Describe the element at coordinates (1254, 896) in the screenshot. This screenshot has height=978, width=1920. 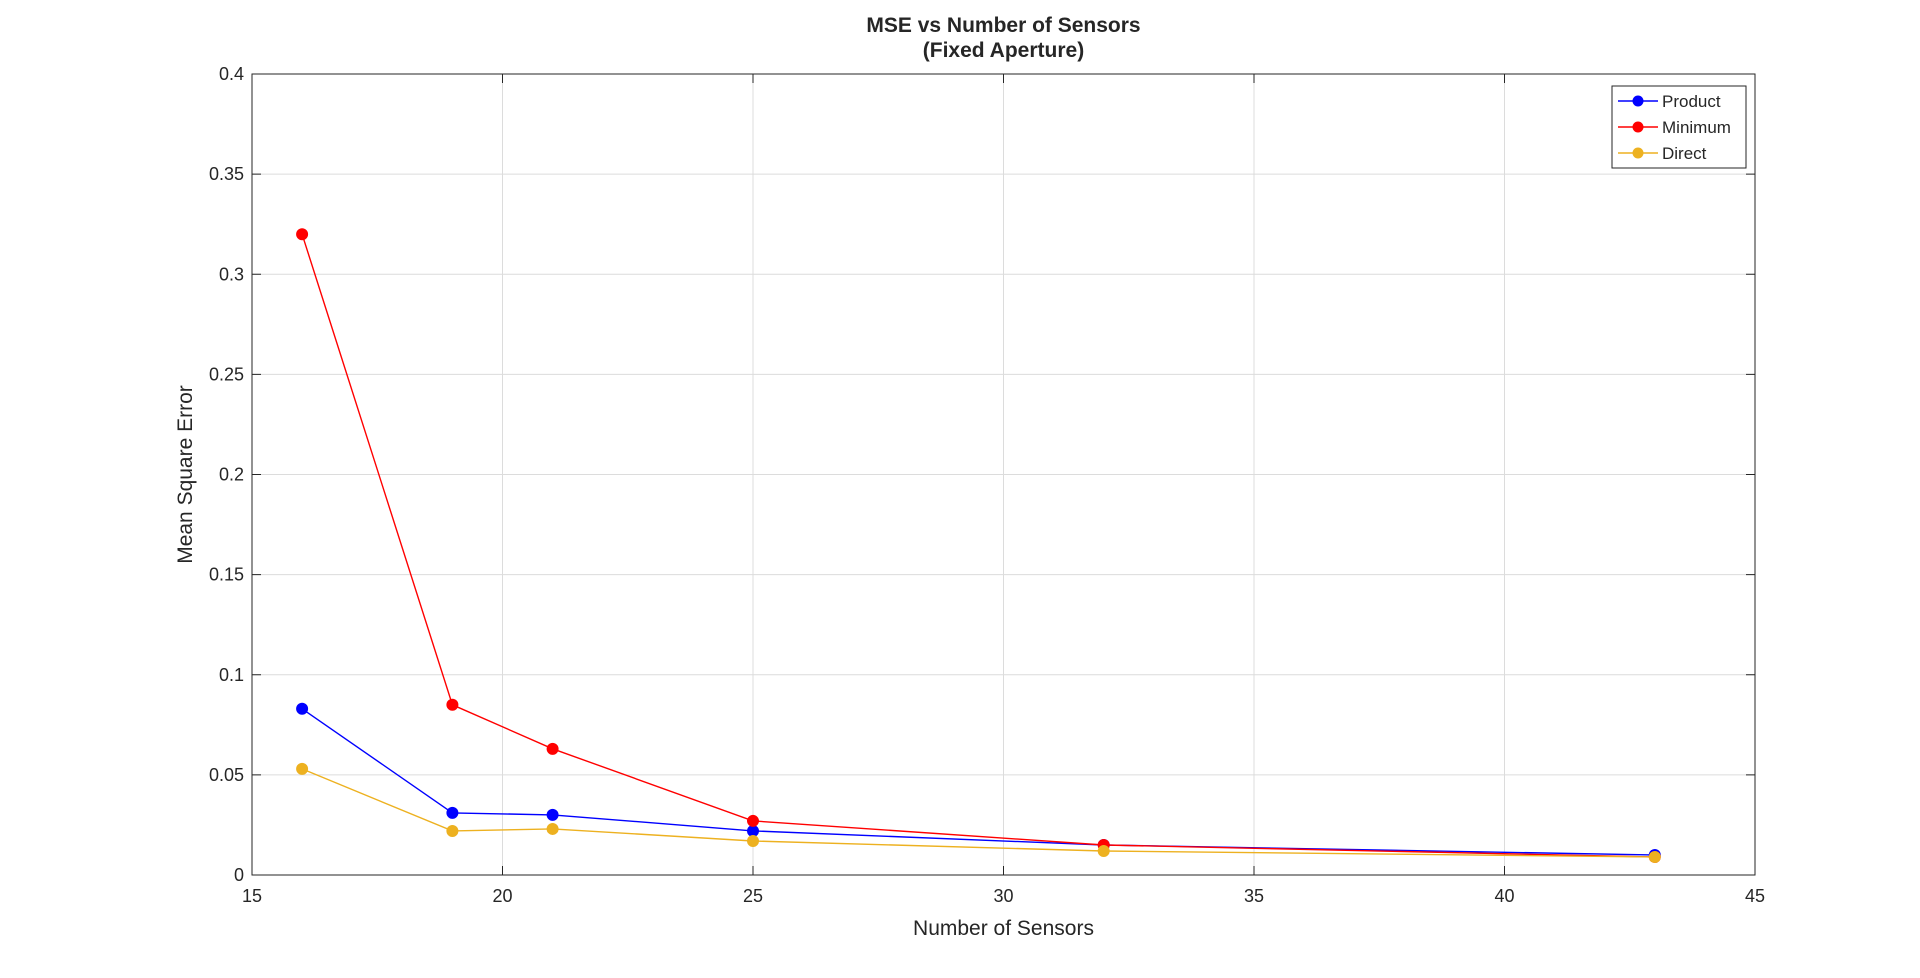
I see `x-tick-label: 35` at that location.